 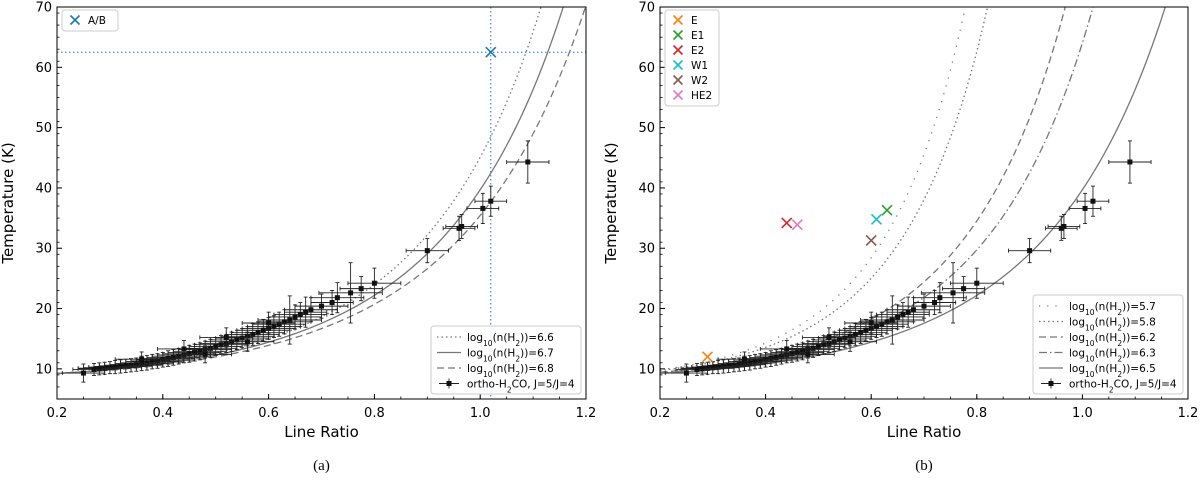 I want to click on legend-entry: log10(n(H2))=6.3, so click(x=1097, y=356).